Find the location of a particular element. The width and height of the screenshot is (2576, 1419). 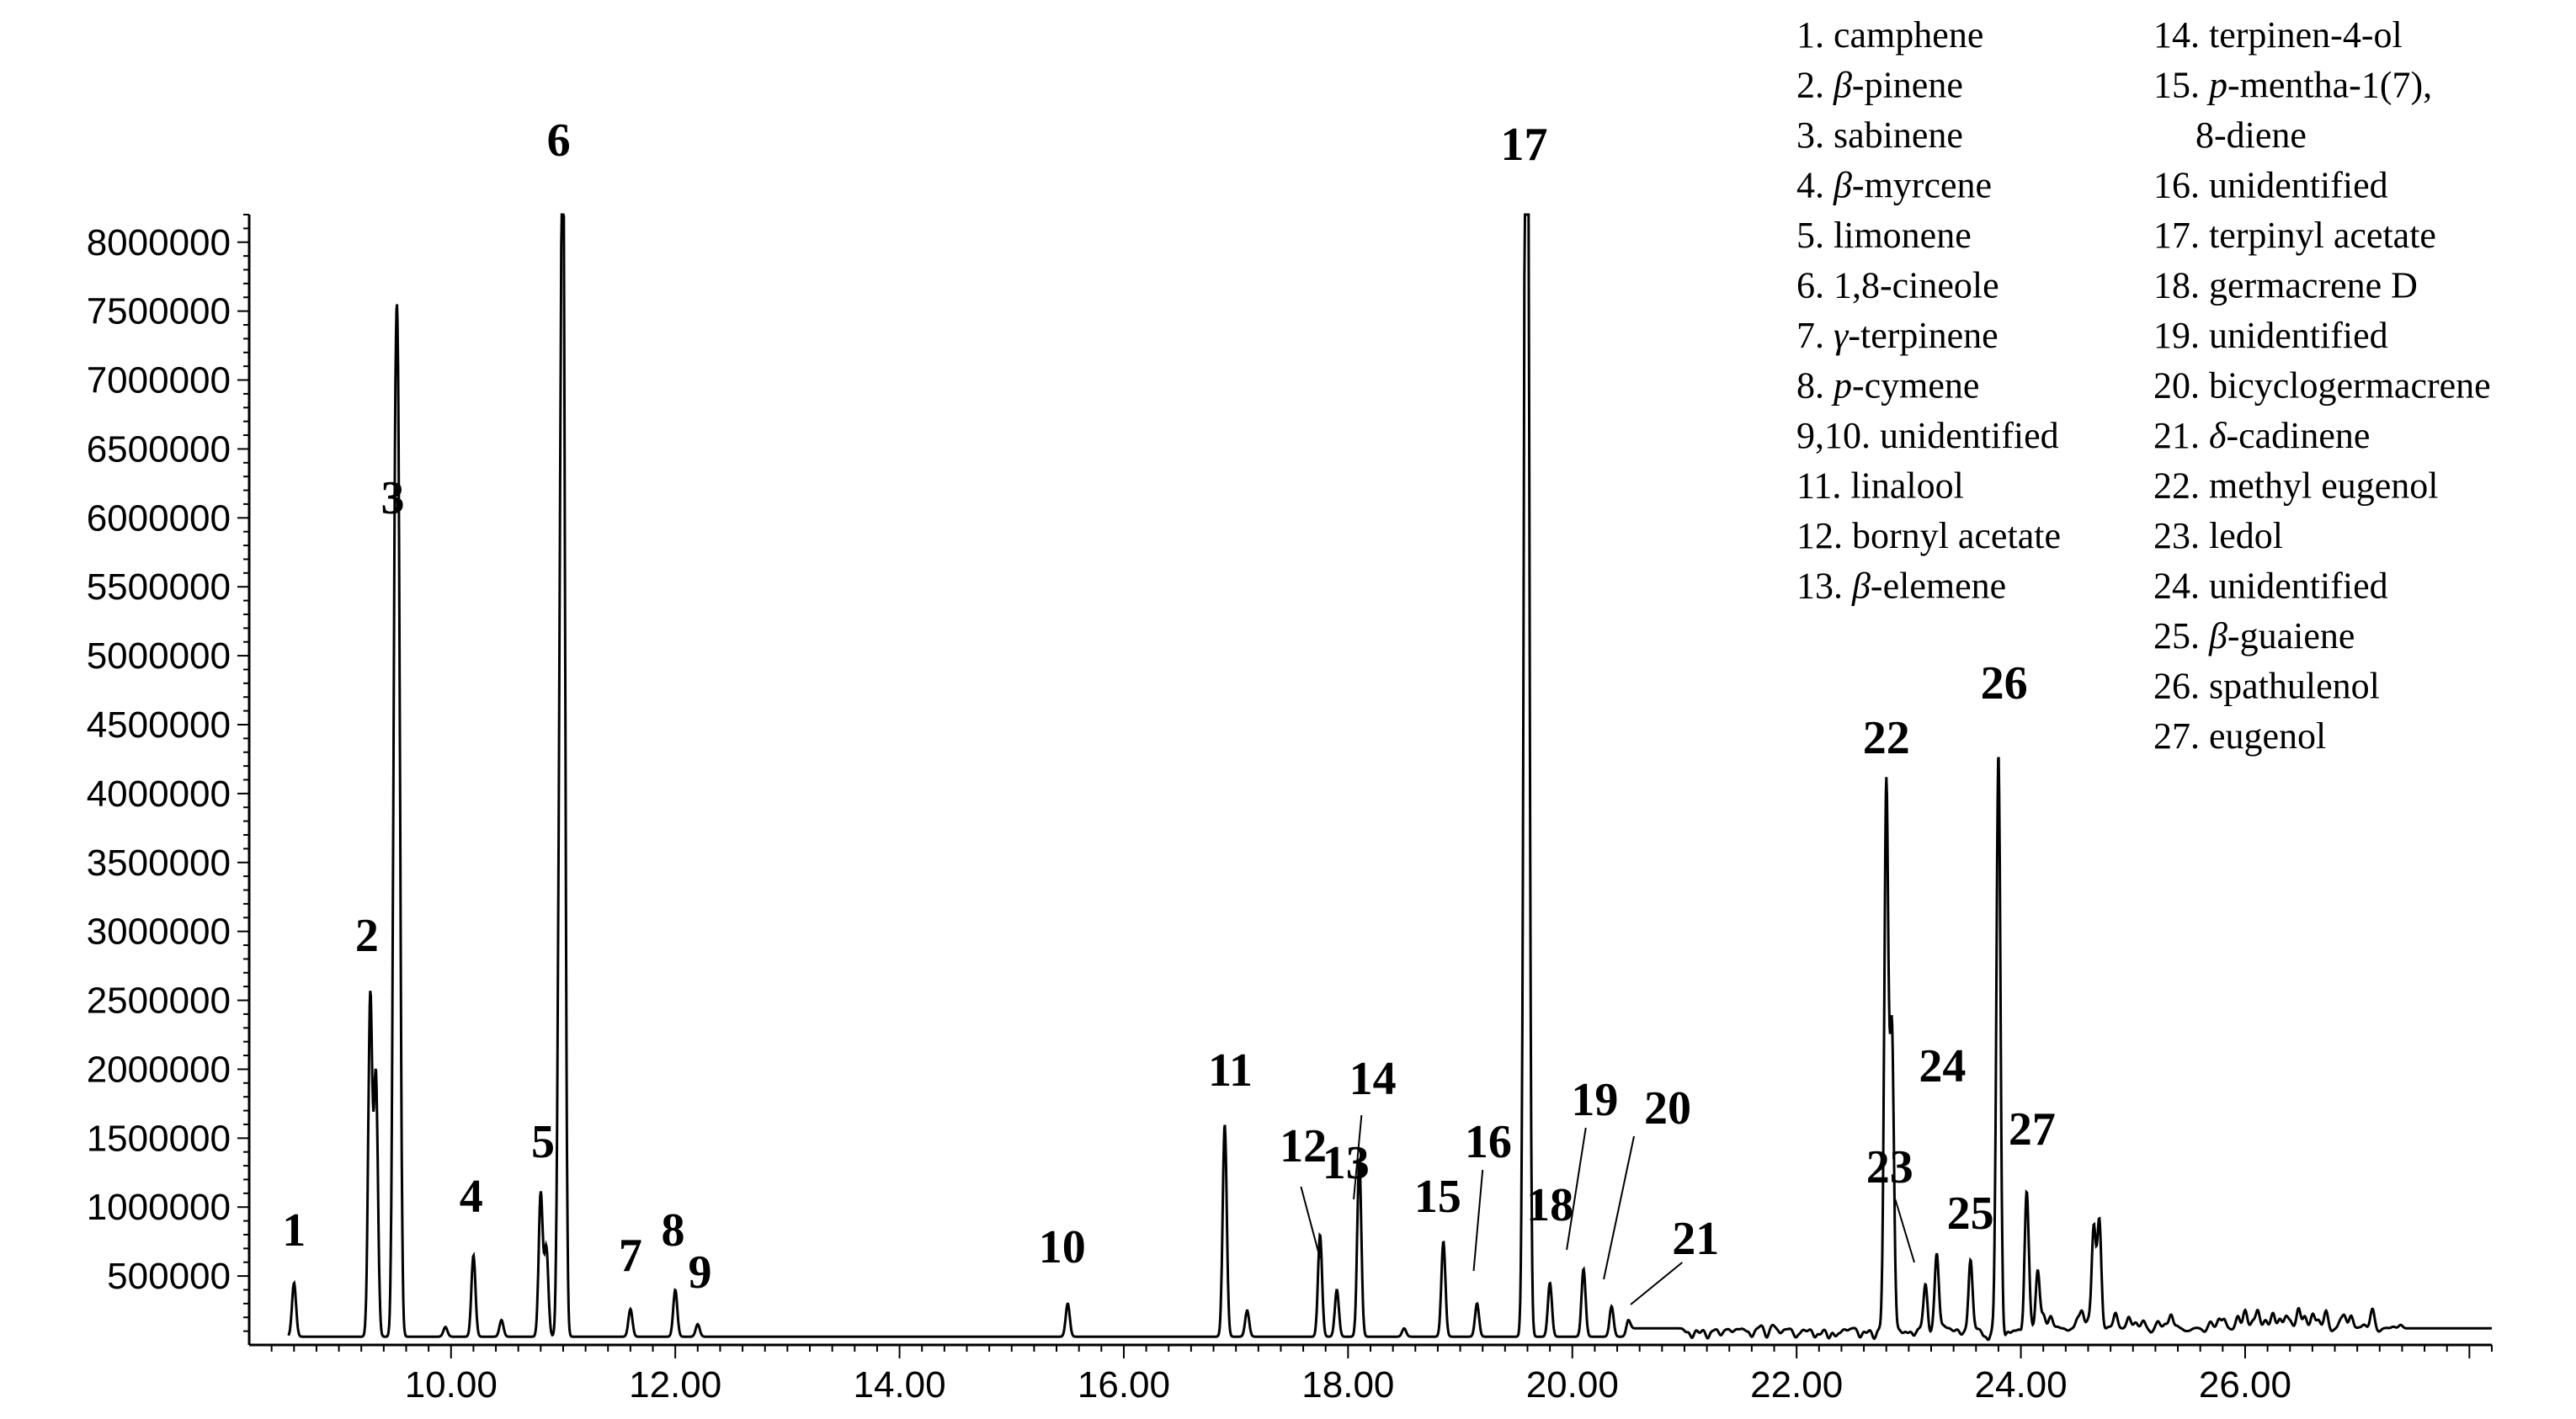

x-tick-label: 12.00 is located at coordinates (675, 1385).